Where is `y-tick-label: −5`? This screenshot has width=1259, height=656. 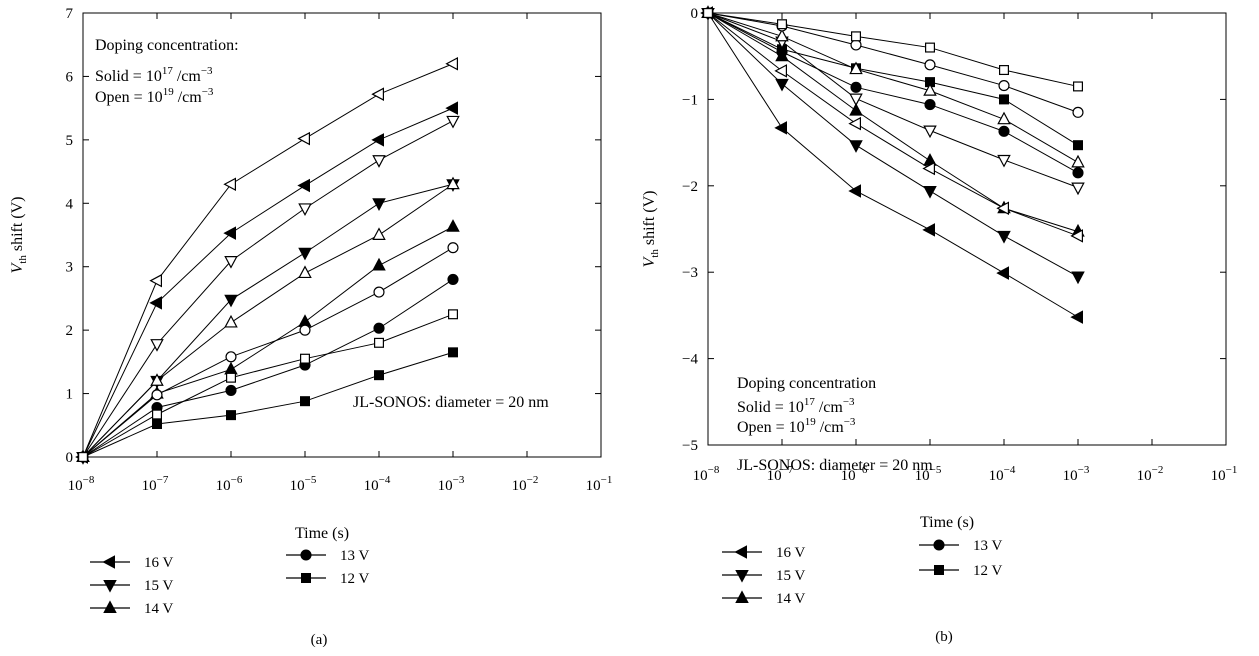
y-tick-label: −5 is located at coordinates (690, 446).